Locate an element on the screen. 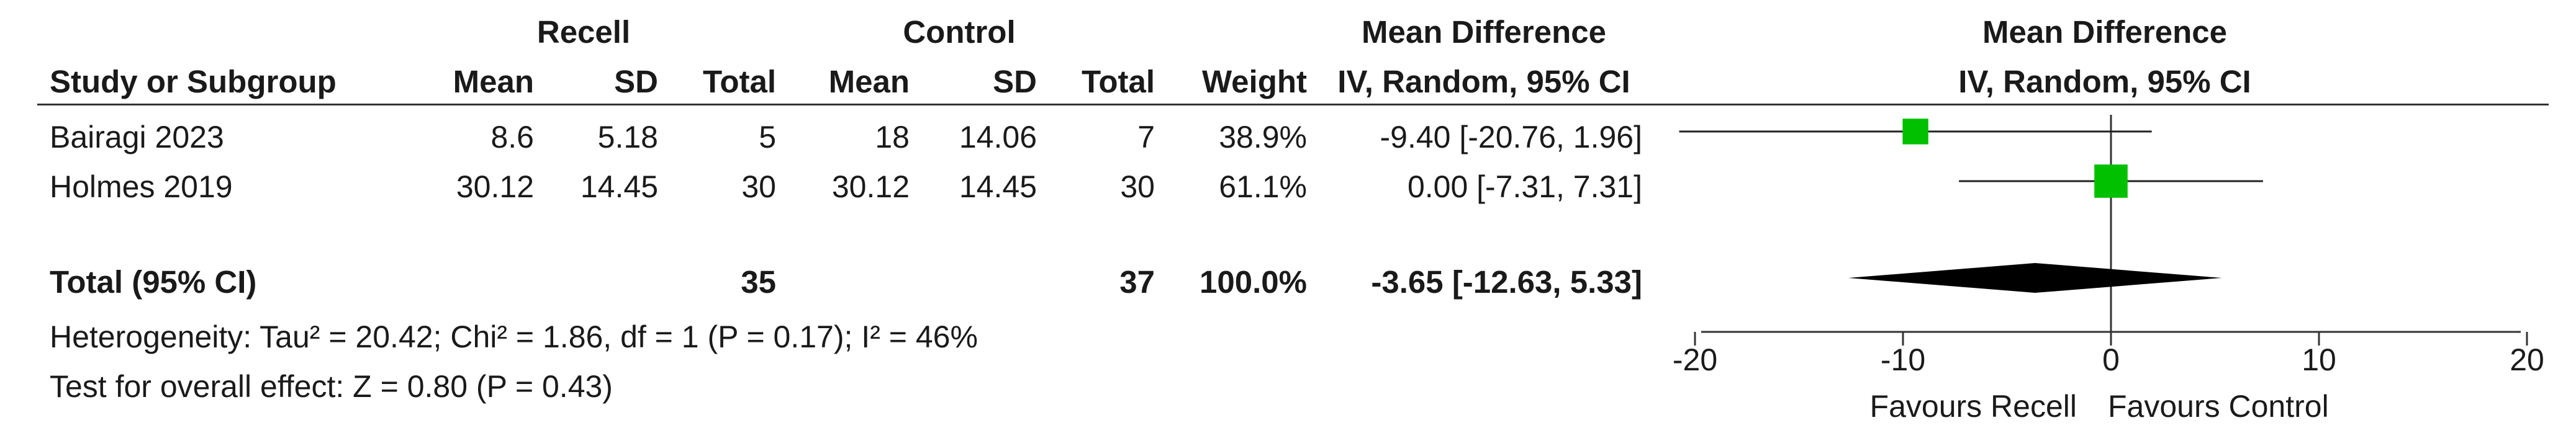 This screenshot has width=2576, height=433. x-axis-tick-label: -10 is located at coordinates (1903, 359).